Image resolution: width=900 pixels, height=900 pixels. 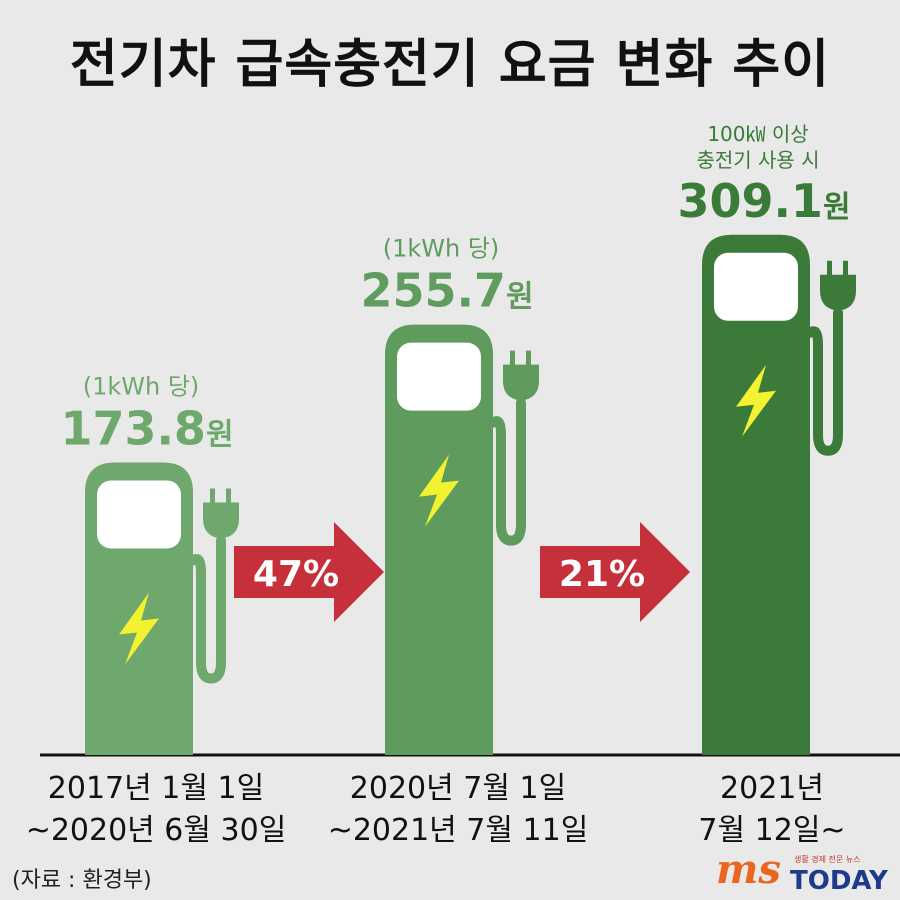 What do you see at coordinates (82, 880) in the screenshot?
I see `source-note: (자료 : 환경부)` at bounding box center [82, 880].